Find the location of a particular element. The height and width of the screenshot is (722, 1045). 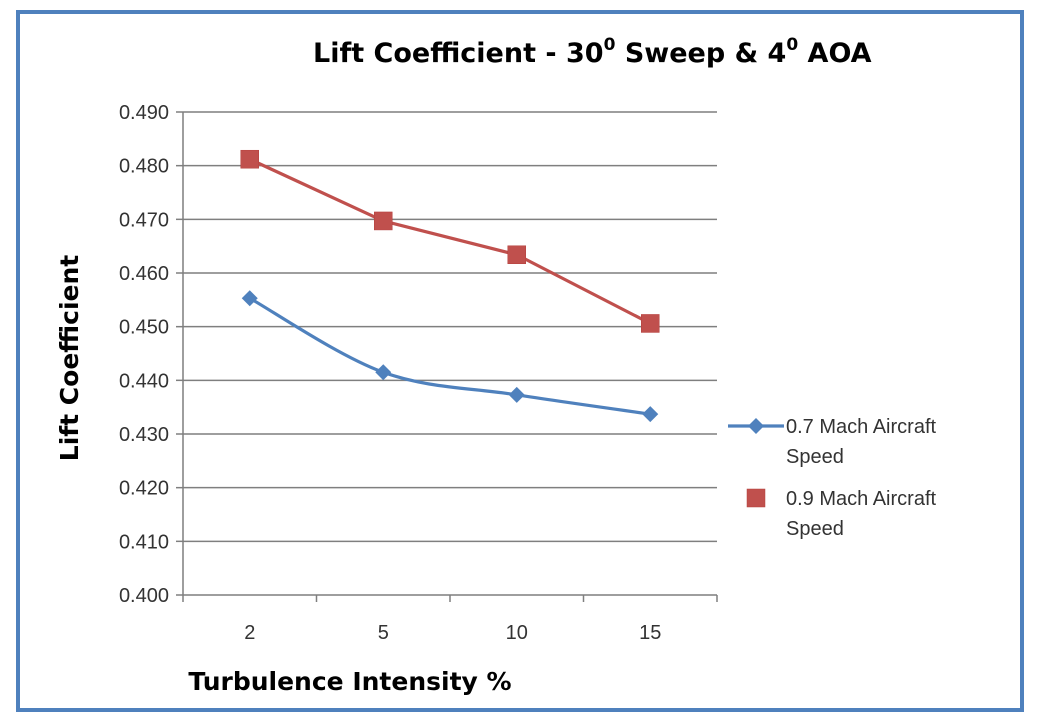

title-part: Lift Coefficient - 30 is located at coordinates (458, 53).